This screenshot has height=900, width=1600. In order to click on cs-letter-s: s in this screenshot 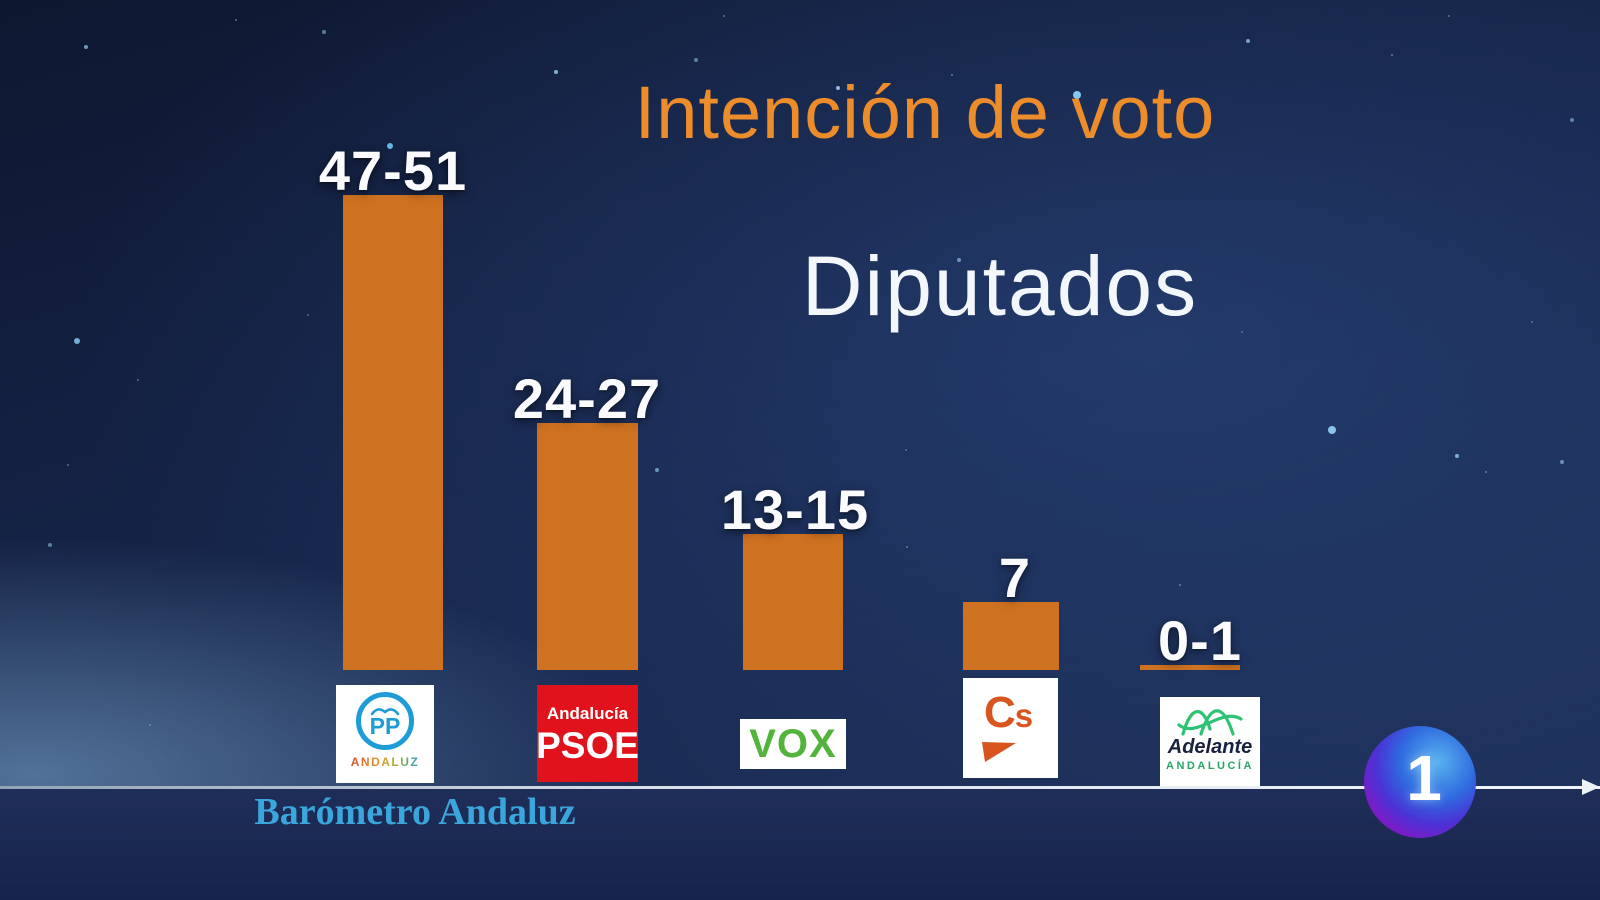, I will do `click(1023, 715)`.